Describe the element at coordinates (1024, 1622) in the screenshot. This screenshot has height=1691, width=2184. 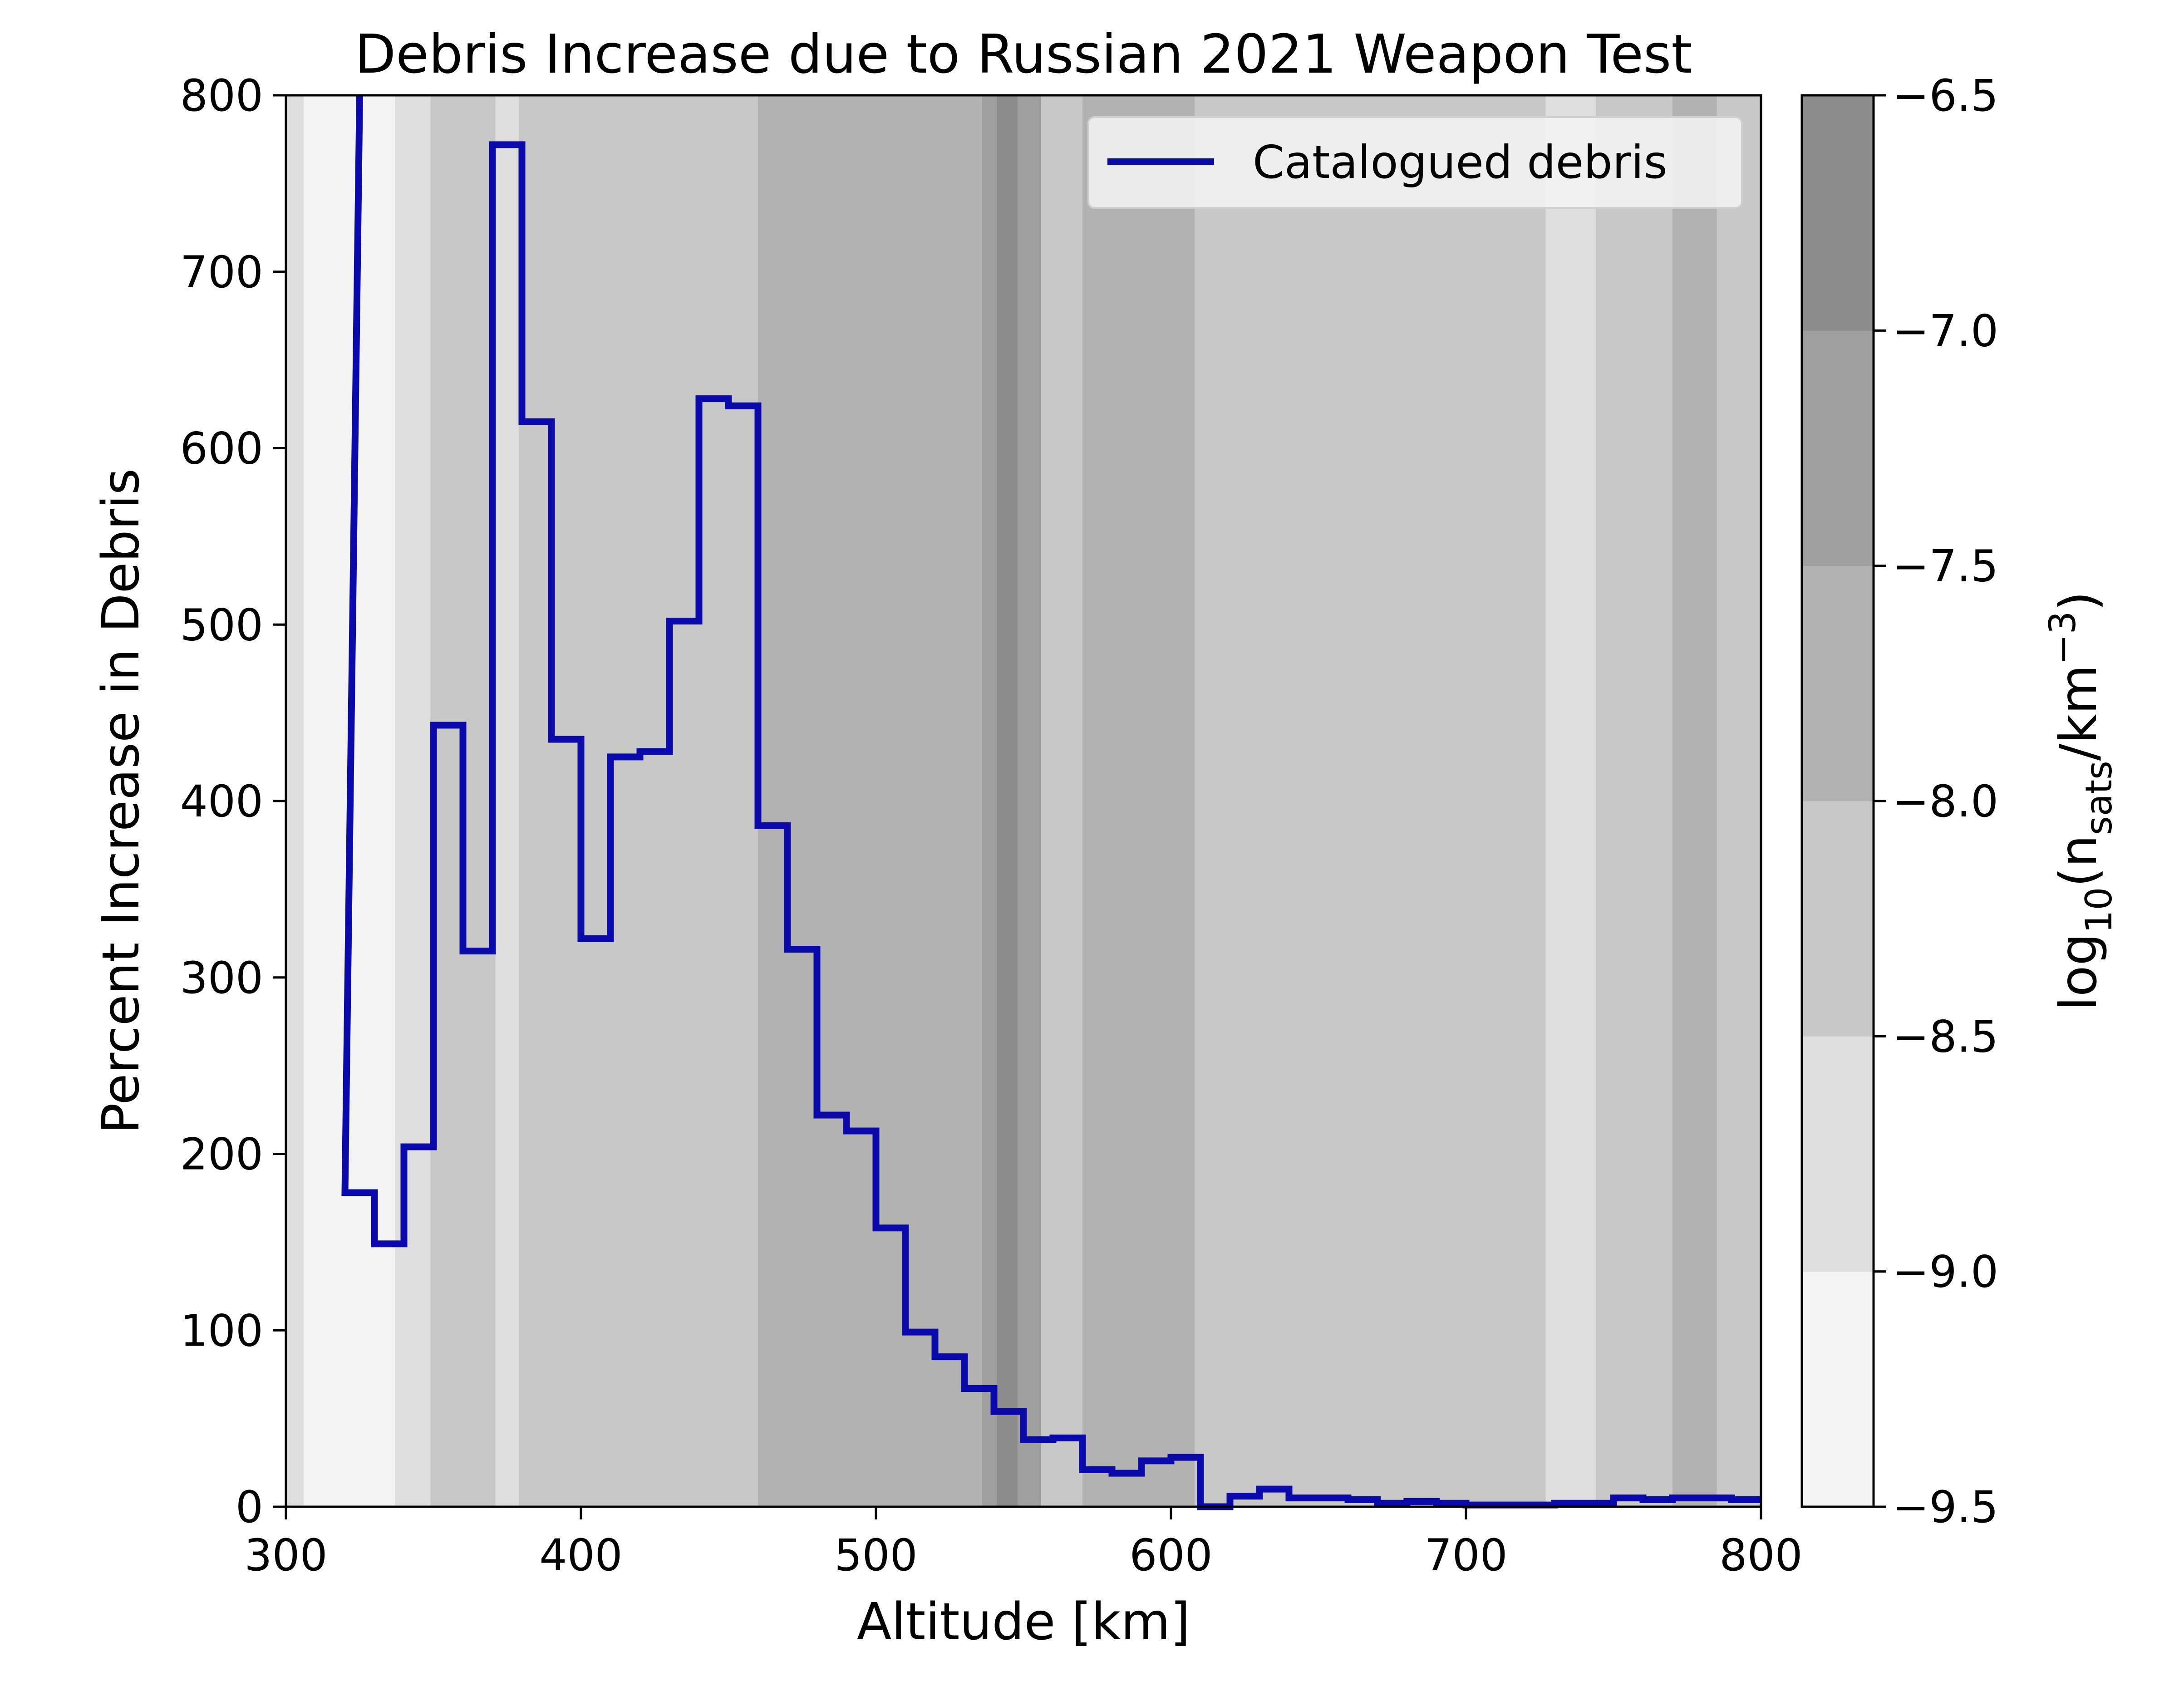
I see `x-axis-label: Altitude [km]` at that location.